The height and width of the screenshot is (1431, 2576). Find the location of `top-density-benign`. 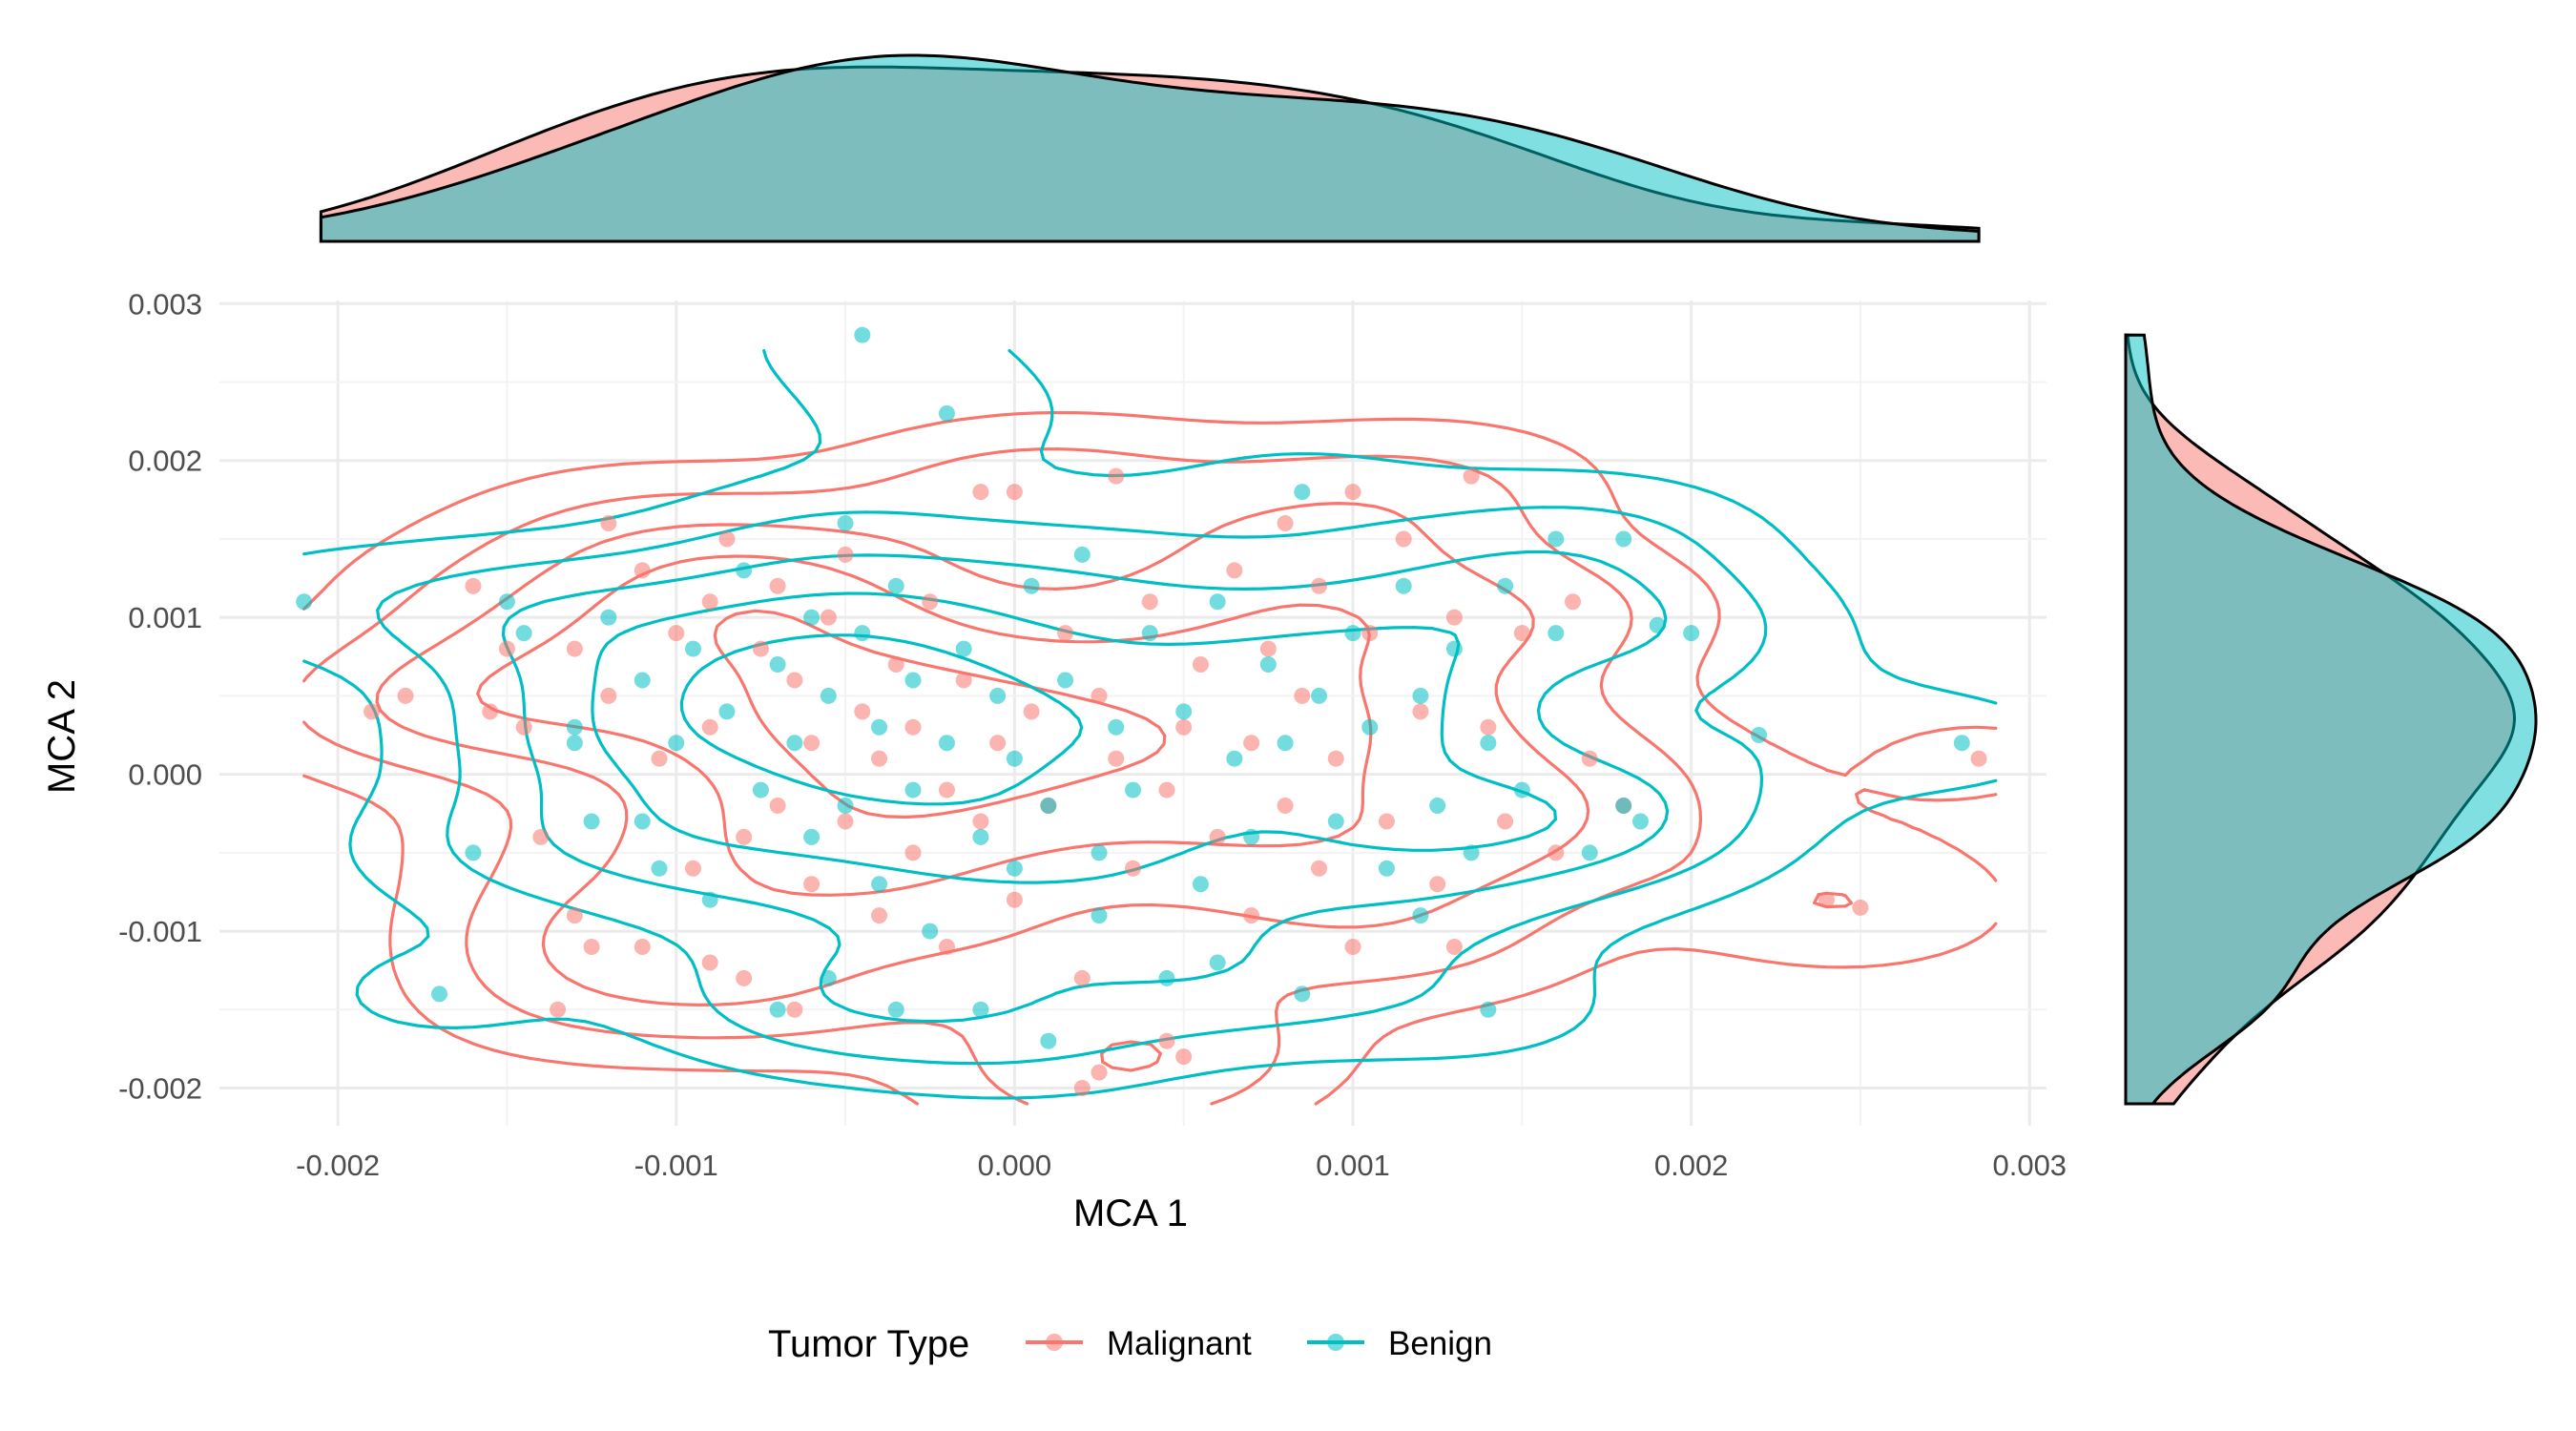

top-density-benign is located at coordinates (1150, 148).